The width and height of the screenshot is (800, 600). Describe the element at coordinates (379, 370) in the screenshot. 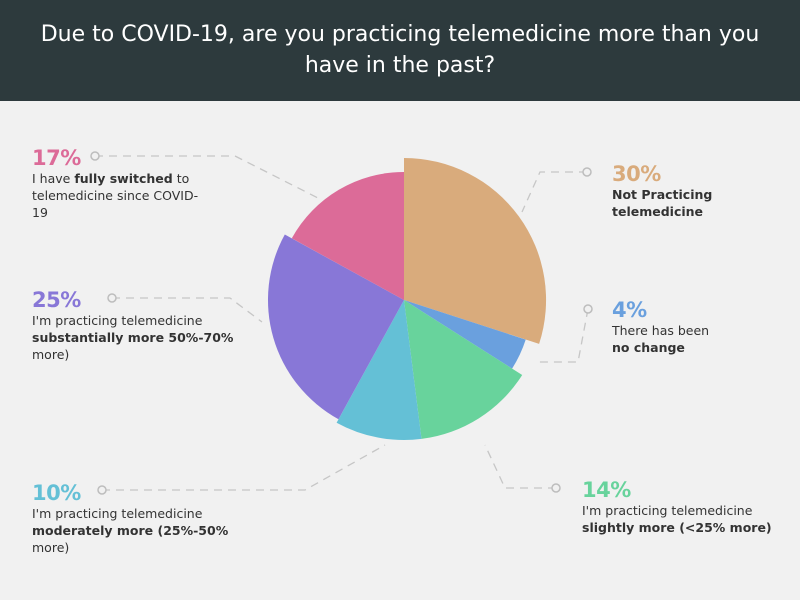

I see `pie-slice-moderately-more` at that location.